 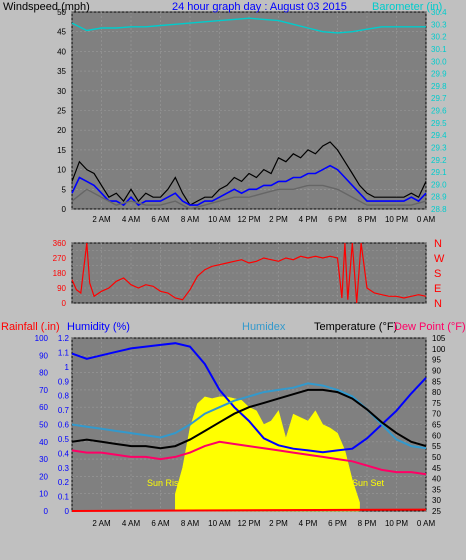 What do you see at coordinates (43, 407) in the screenshot?
I see `humidity-tick-label: 60` at bounding box center [43, 407].